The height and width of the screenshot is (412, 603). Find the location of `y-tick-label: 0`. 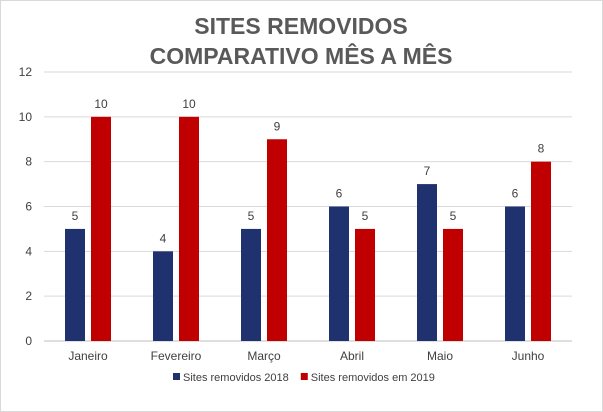

y-tick-label: 0 is located at coordinates (28, 341).